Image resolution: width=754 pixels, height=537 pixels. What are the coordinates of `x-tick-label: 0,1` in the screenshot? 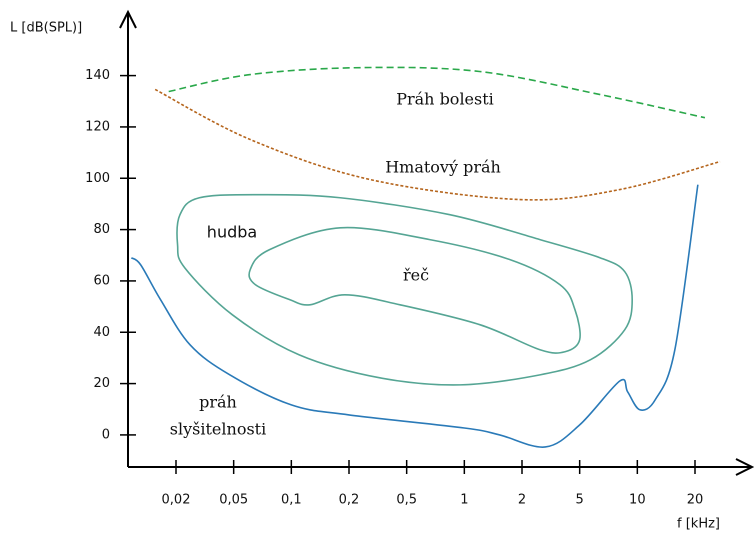 It's located at (291, 500).